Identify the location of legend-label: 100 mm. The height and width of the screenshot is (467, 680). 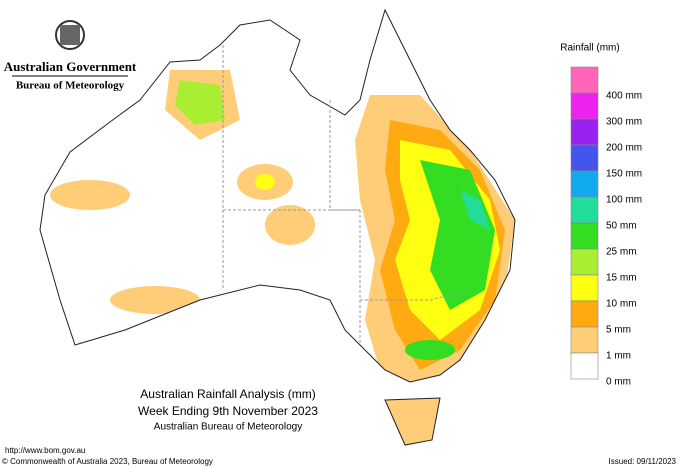
(624, 200).